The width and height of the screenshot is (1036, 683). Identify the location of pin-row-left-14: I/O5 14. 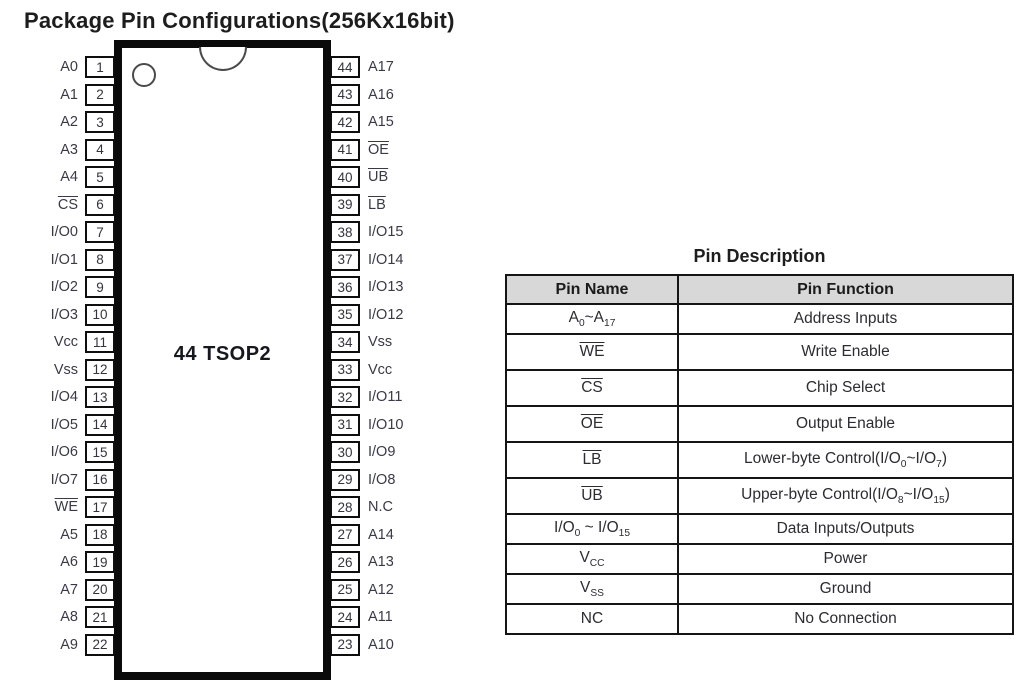
(67, 424).